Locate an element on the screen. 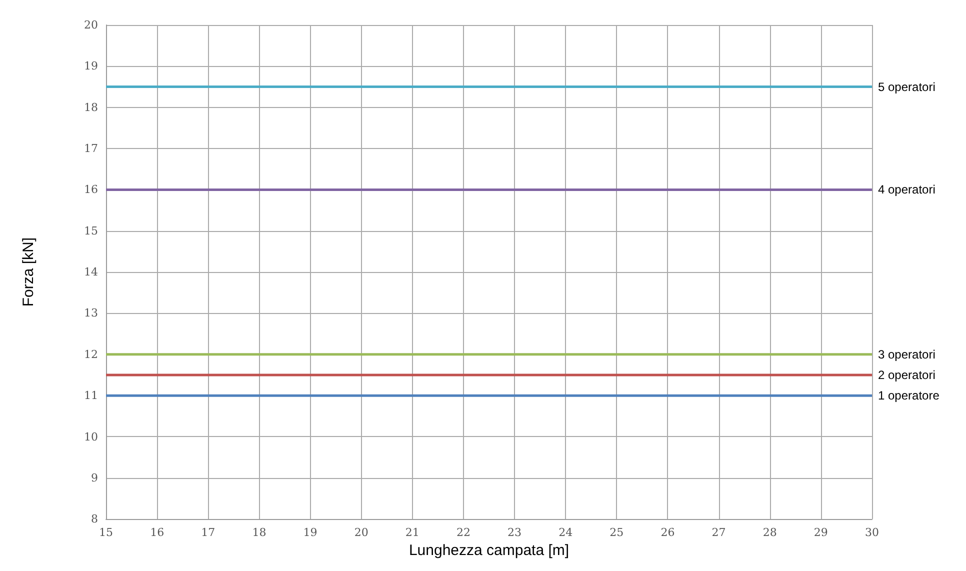 Image resolution: width=966 pixels, height=571 pixels. y-tick-label: 16 is located at coordinates (91, 189).